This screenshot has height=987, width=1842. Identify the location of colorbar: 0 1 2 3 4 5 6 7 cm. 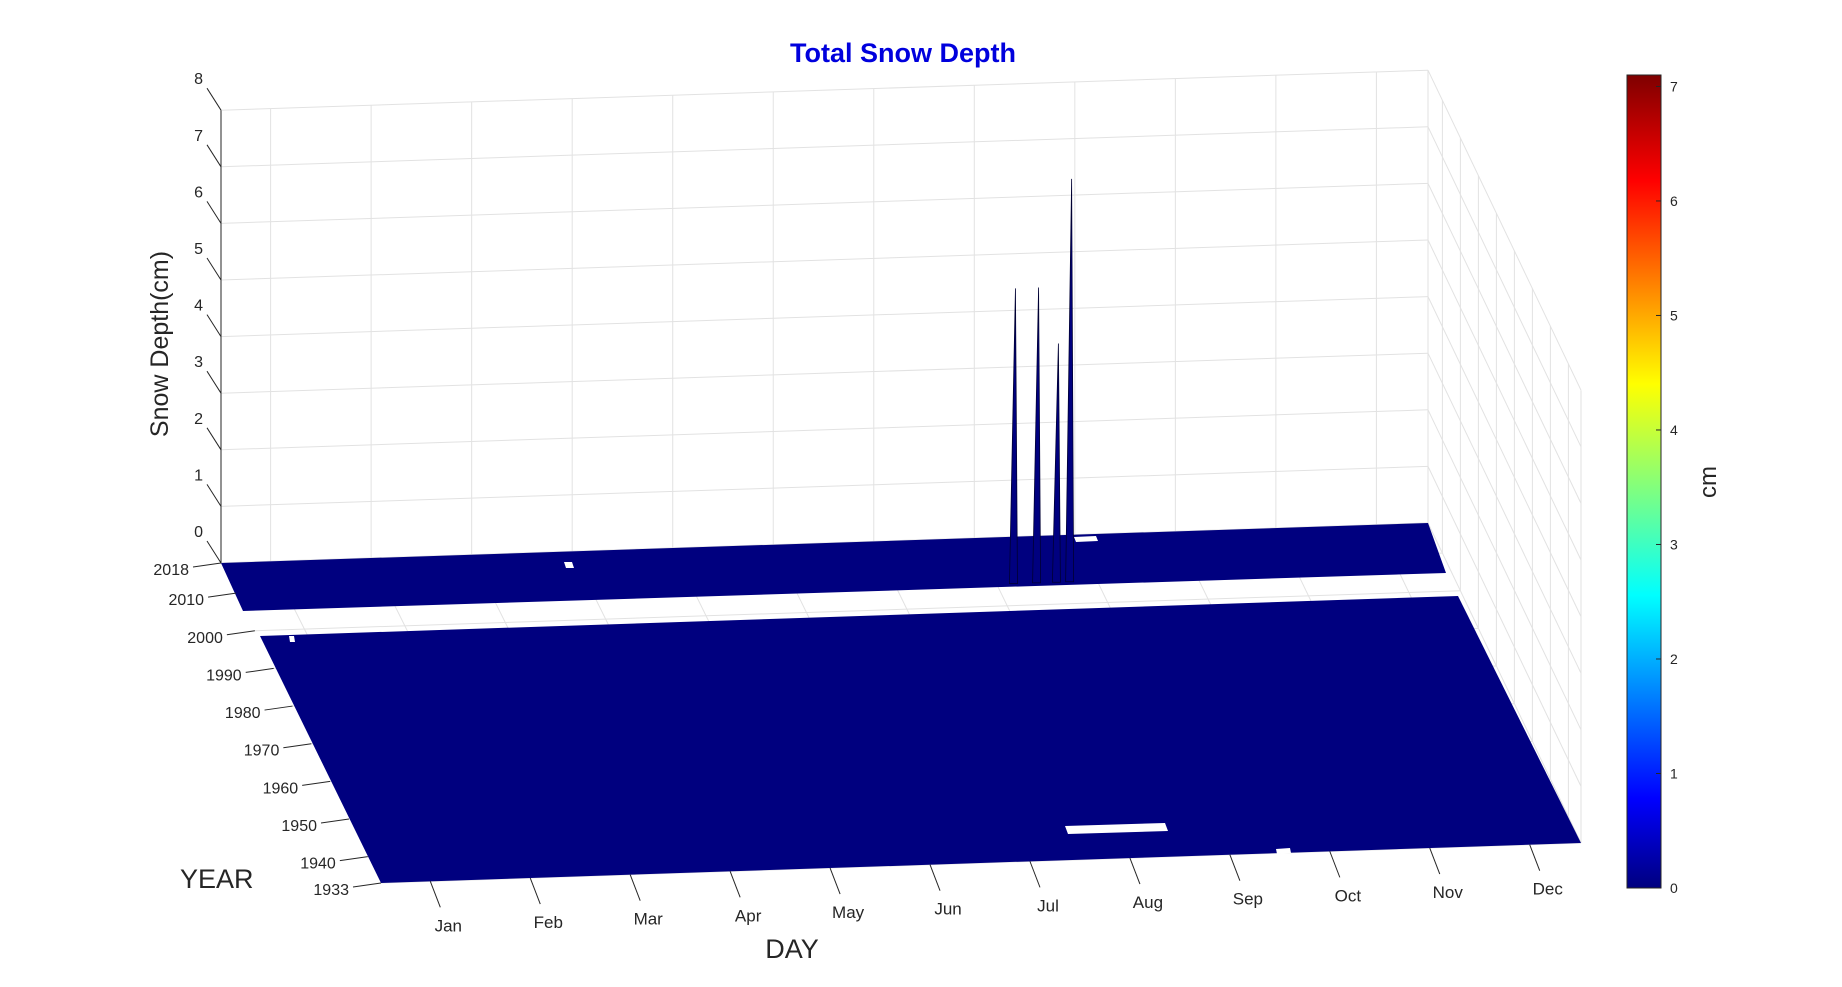
(1674, 485).